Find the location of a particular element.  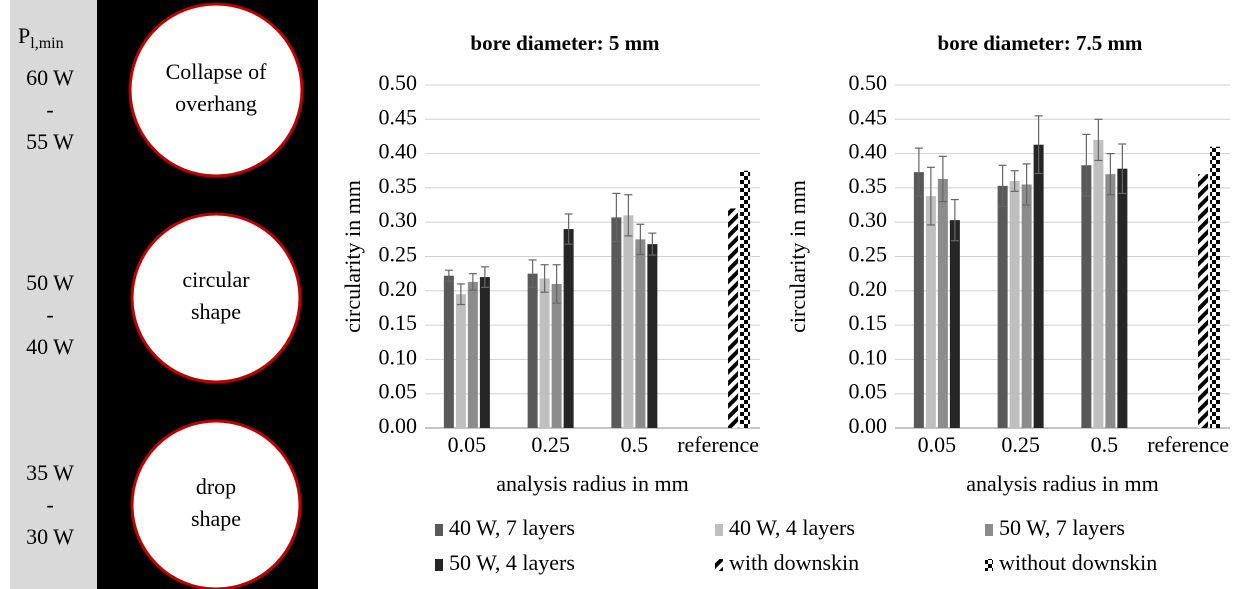

side-bg is located at coordinates (53, 294).